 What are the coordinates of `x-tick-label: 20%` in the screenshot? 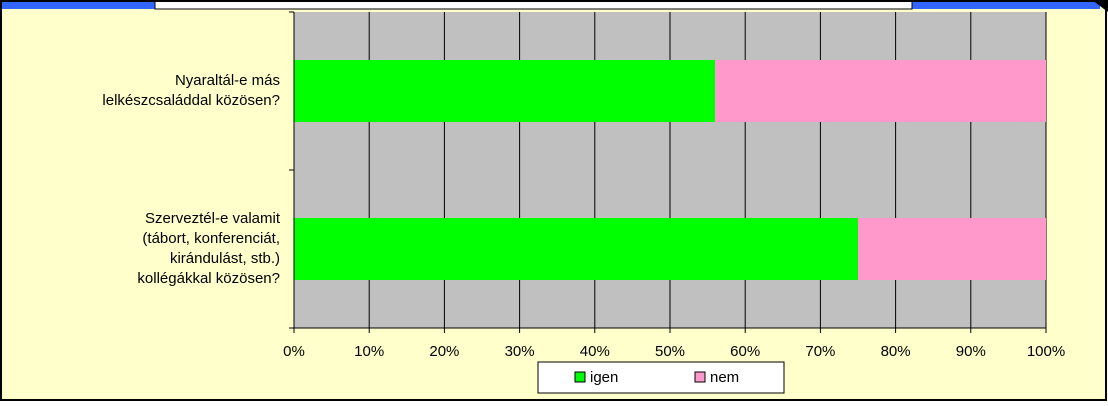 It's located at (444, 351).